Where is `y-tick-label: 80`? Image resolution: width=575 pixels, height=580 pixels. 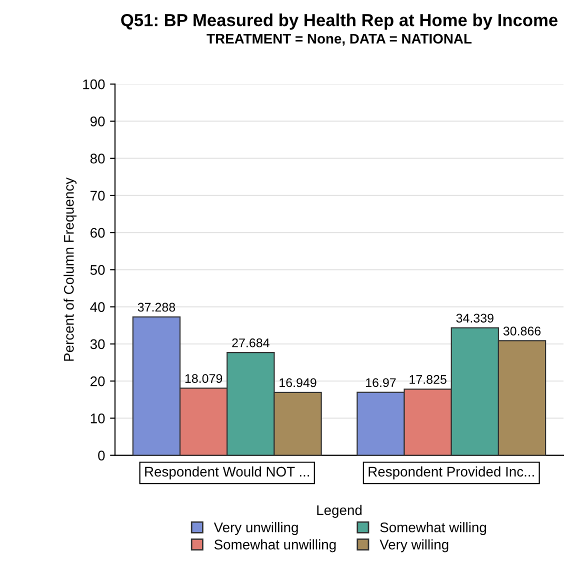 y-tick-label: 80 is located at coordinates (97, 159).